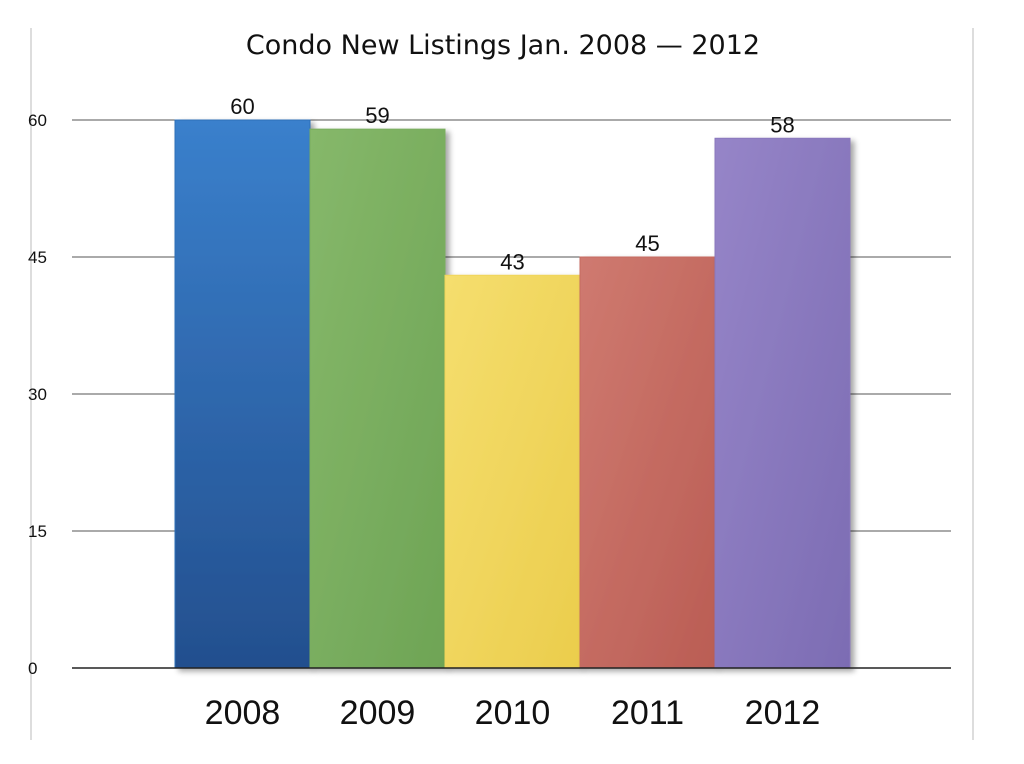 The image size is (1024, 764). What do you see at coordinates (378, 713) in the screenshot?
I see `x-tick-label-2009: 2009` at bounding box center [378, 713].